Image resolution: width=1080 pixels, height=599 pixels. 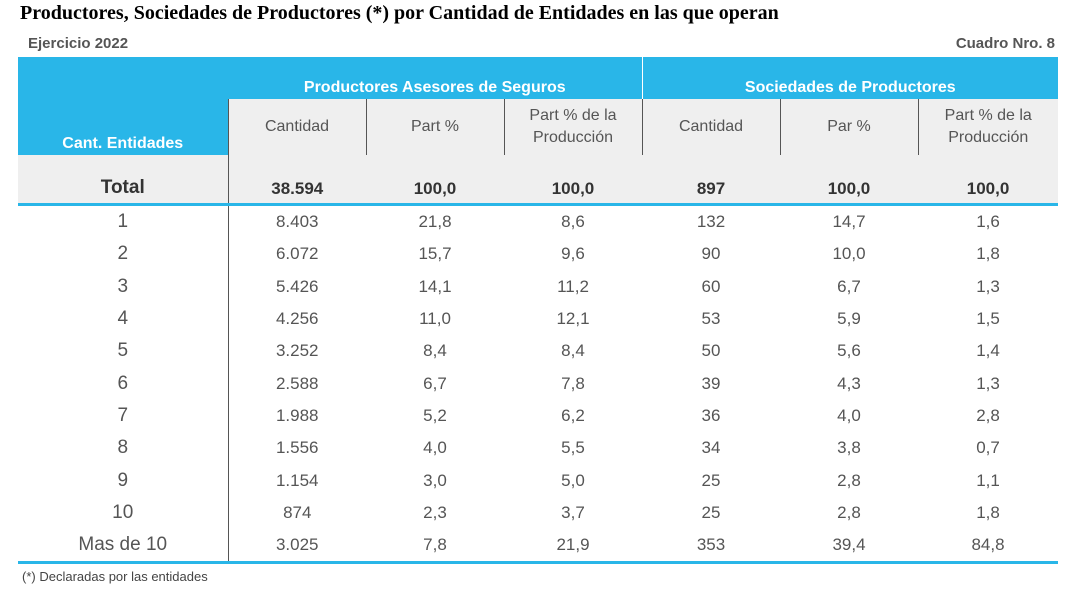 What do you see at coordinates (538, 319) in the screenshot?
I see `table-row: 4 4.256 11,0 12,1 53 5,9 1,5` at bounding box center [538, 319].